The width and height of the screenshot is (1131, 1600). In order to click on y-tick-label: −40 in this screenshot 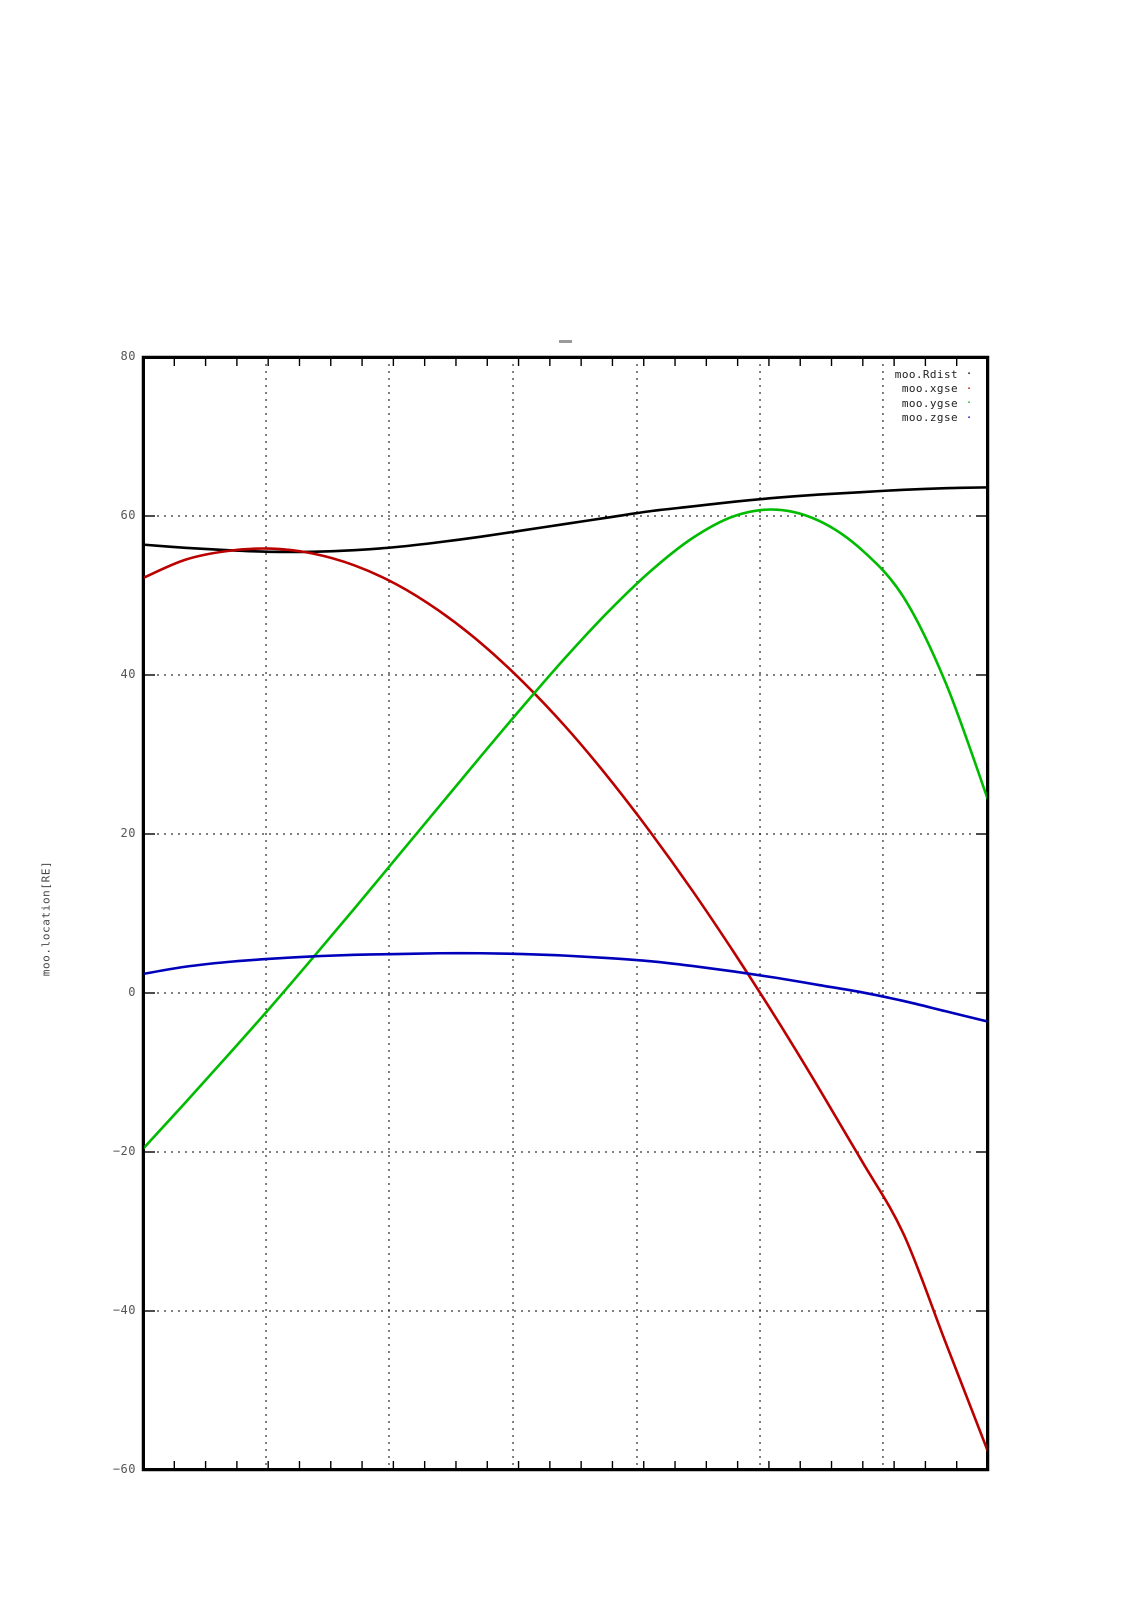, I will do `click(124, 1310)`.